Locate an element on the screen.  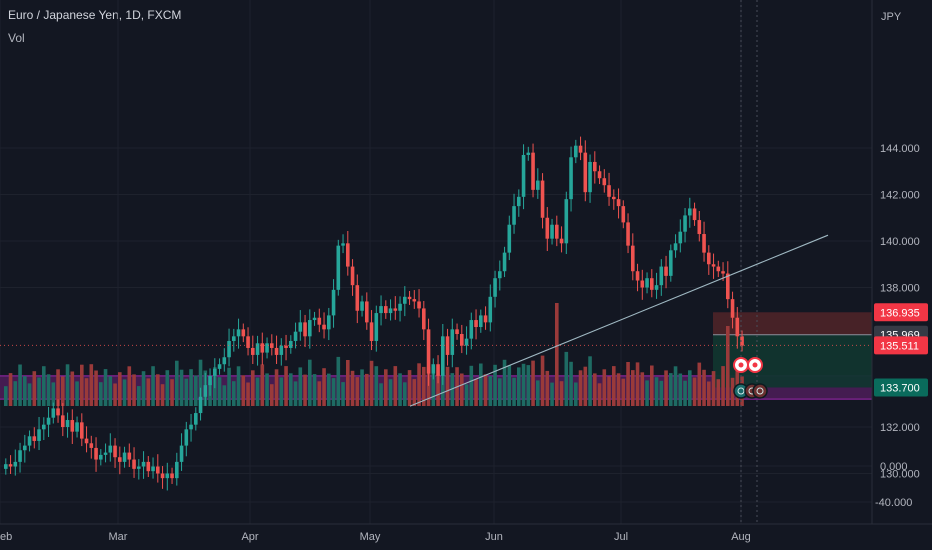
time-tick-label: Mar is located at coordinates (118, 537).